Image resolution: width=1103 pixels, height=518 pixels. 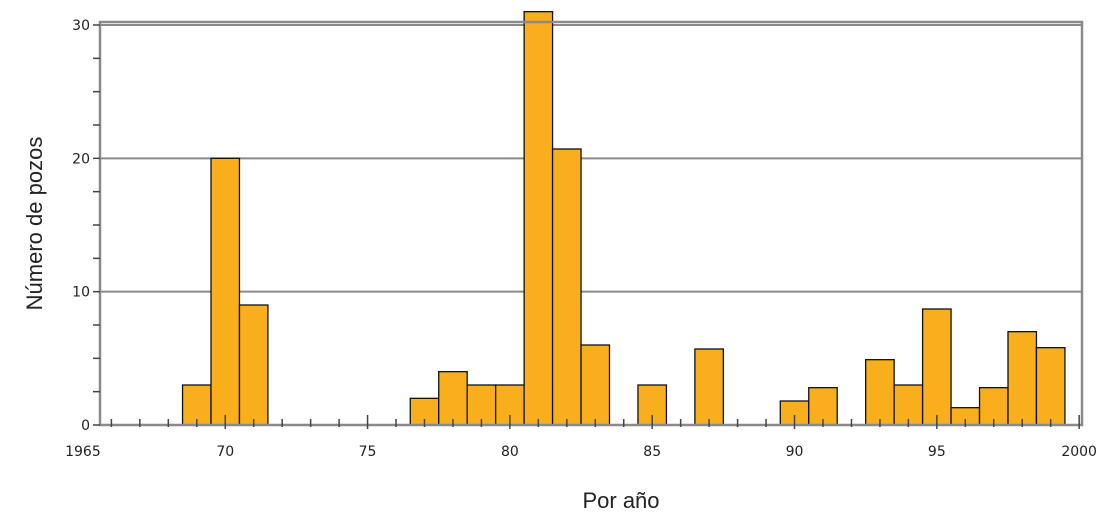 I want to click on x-tick-label-2000: 2000, so click(x=1079, y=452).